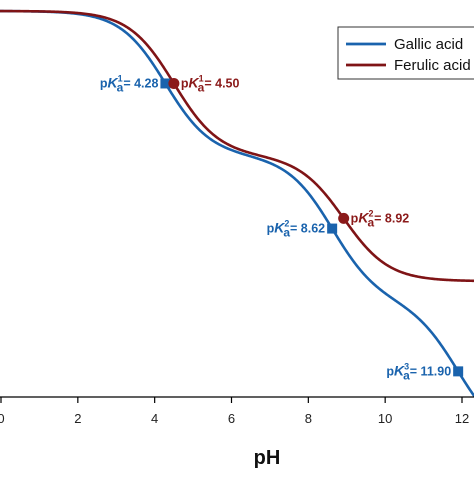  I want to click on pka-label: pK3 a= 11.90, so click(418, 371).